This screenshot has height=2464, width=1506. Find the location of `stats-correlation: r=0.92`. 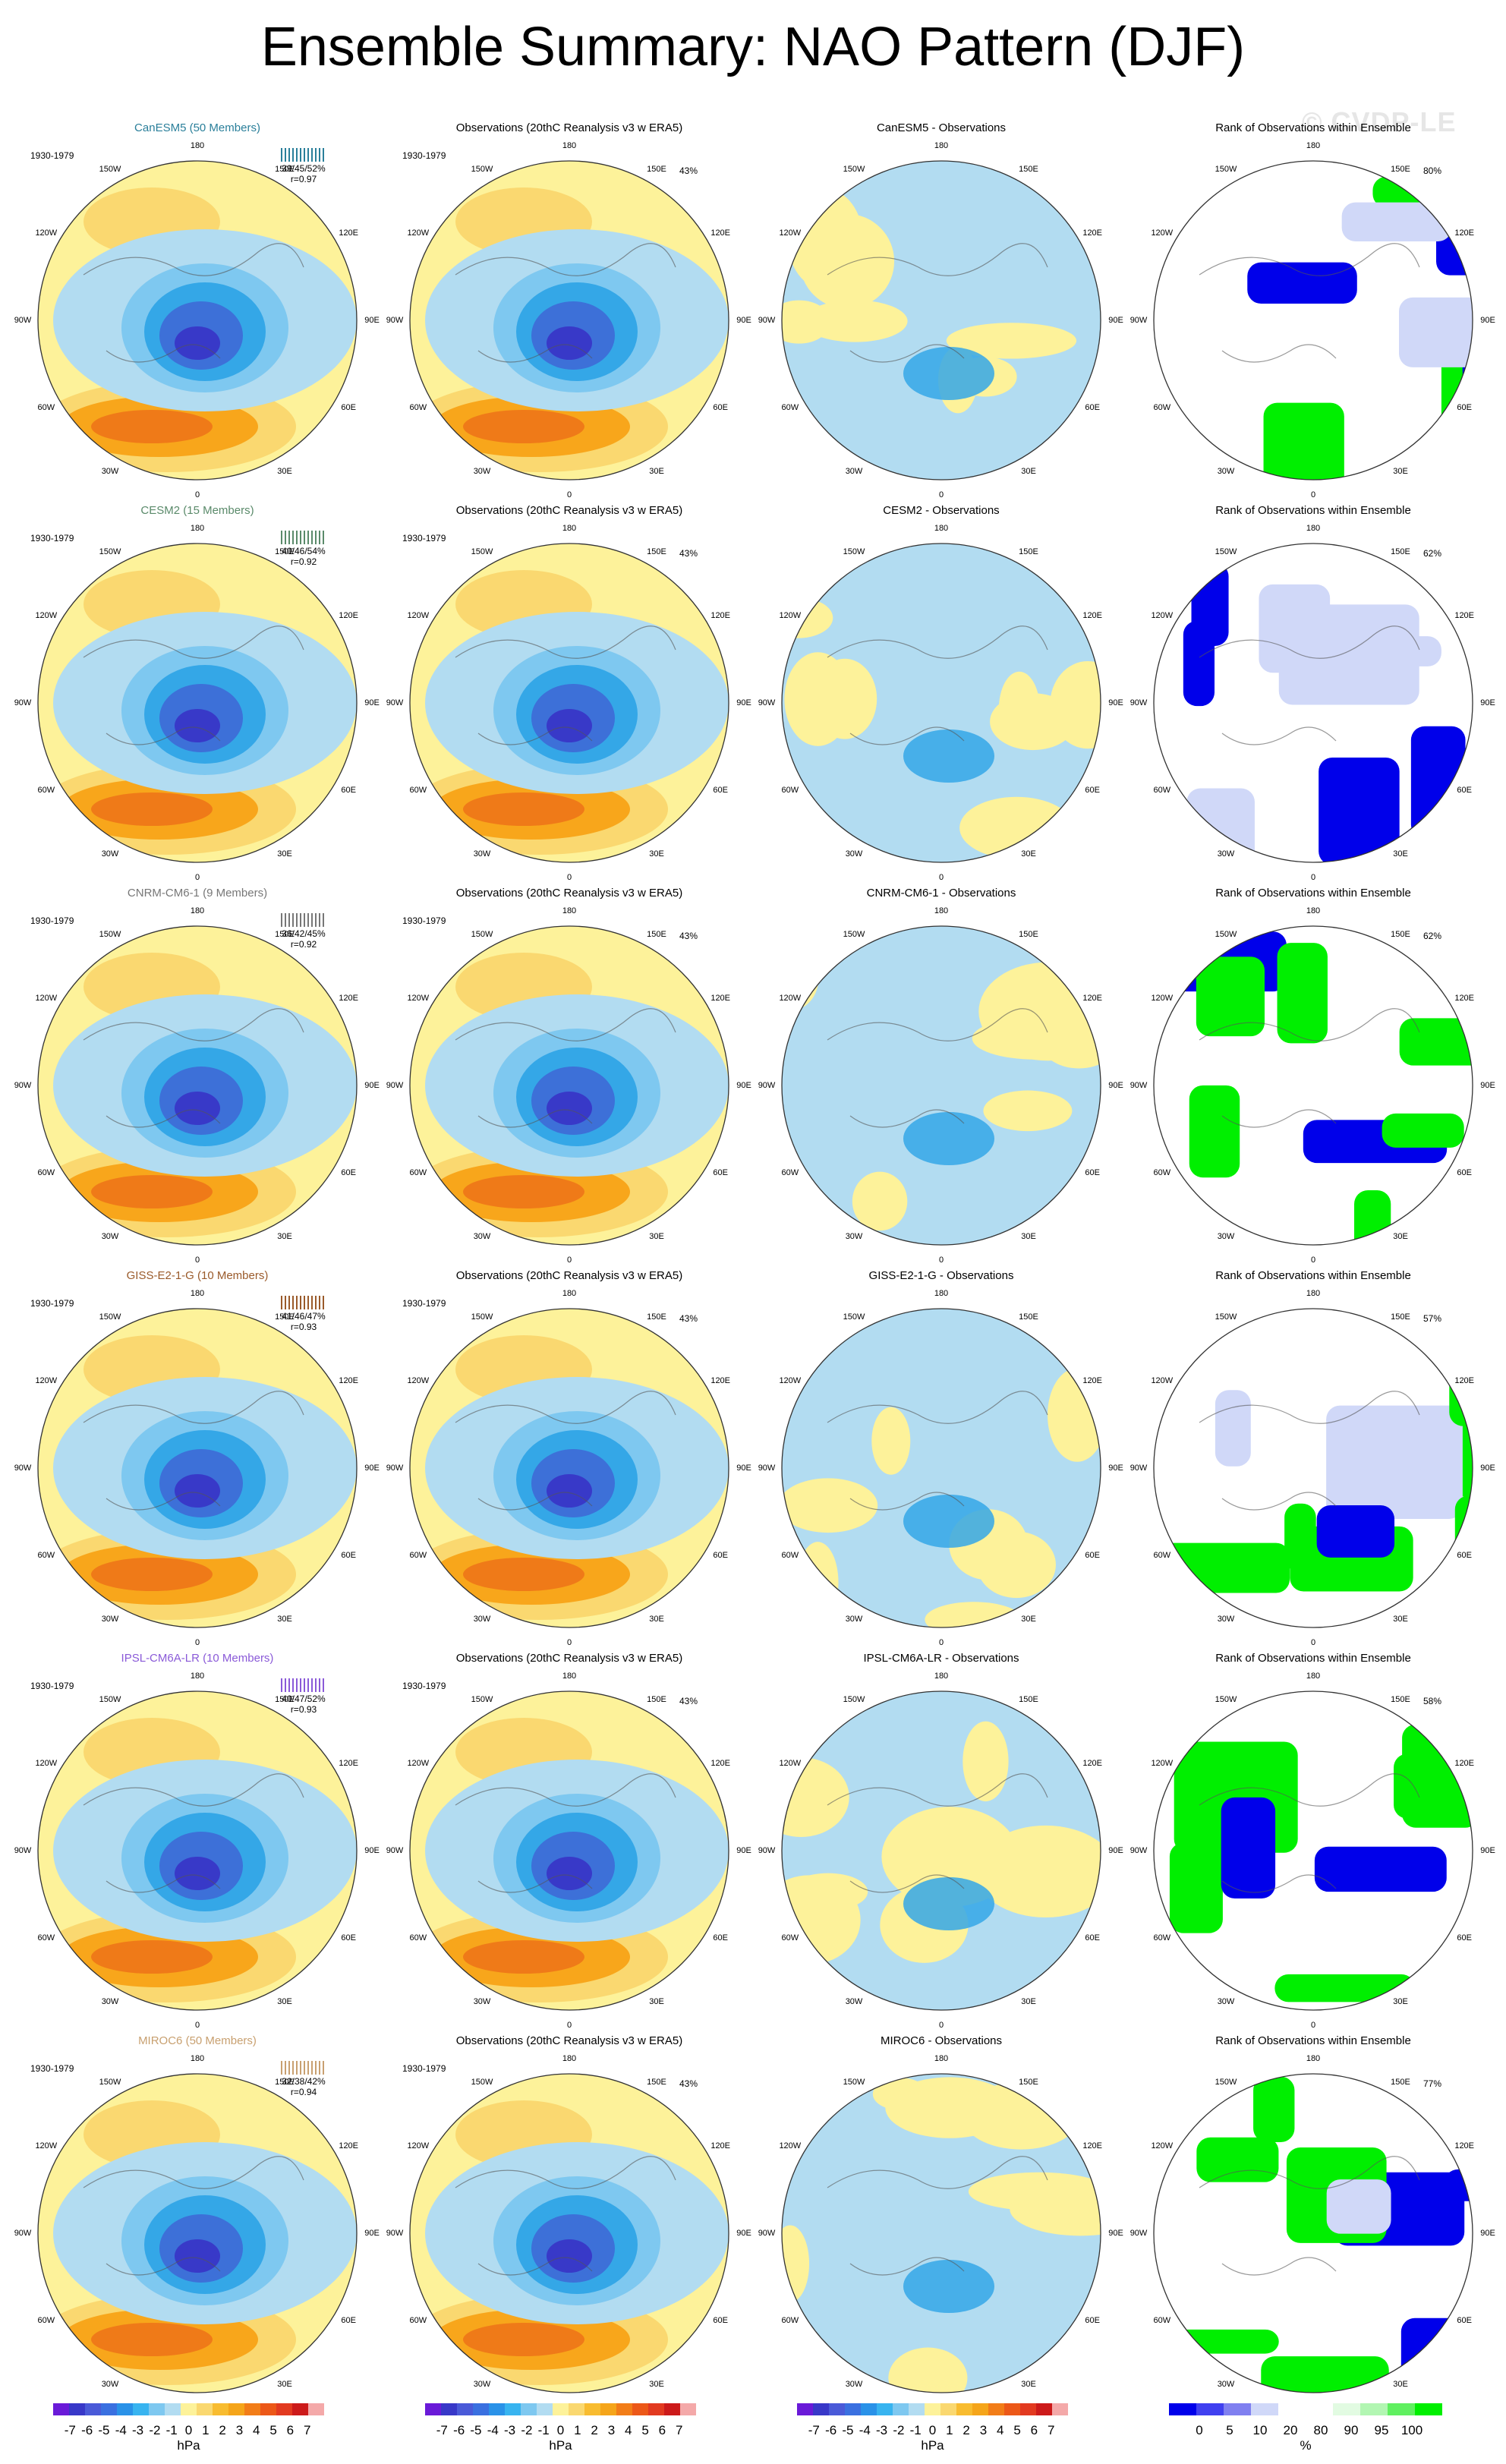

stats-correlation: r=0.92 is located at coordinates (303, 561).